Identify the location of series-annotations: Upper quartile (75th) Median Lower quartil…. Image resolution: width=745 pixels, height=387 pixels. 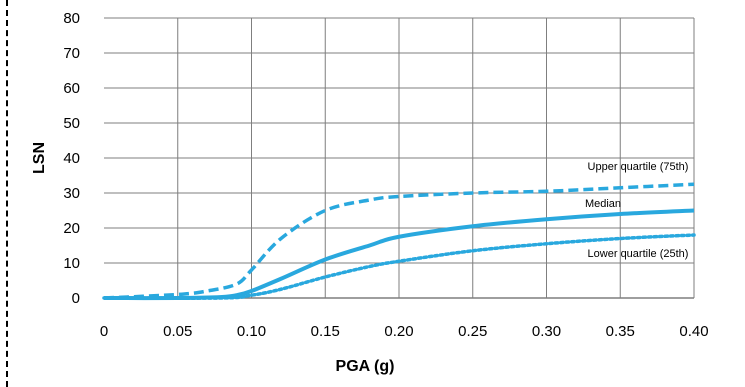
(636, 210).